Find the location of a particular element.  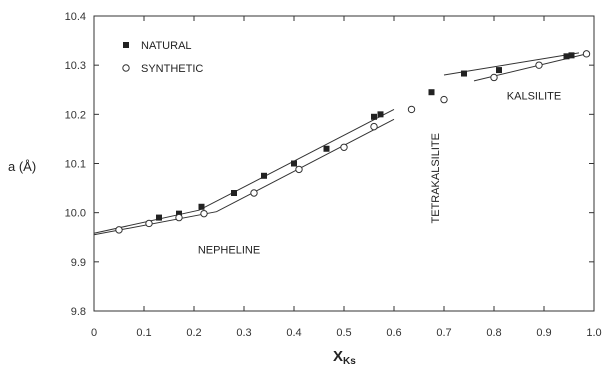

x-tick-label-7: 0.7 is located at coordinates (443, 333).